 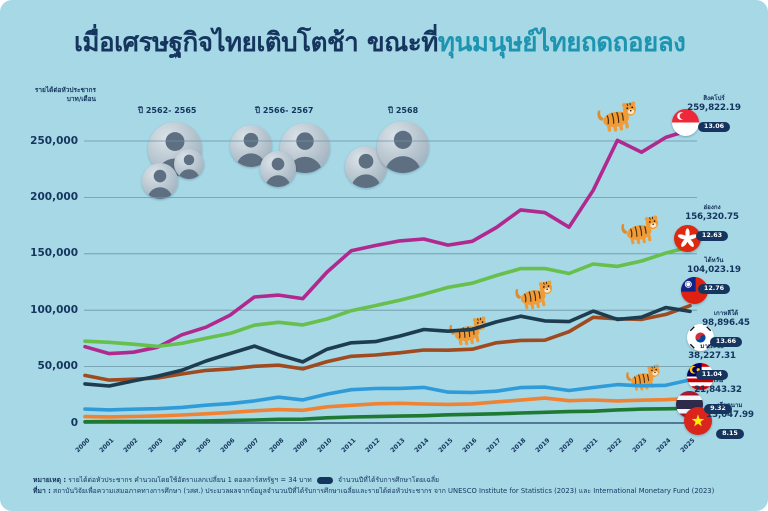 What do you see at coordinates (324, 480) in the screenshot?
I see `schooling-badge-legend-icon` at bounding box center [324, 480].